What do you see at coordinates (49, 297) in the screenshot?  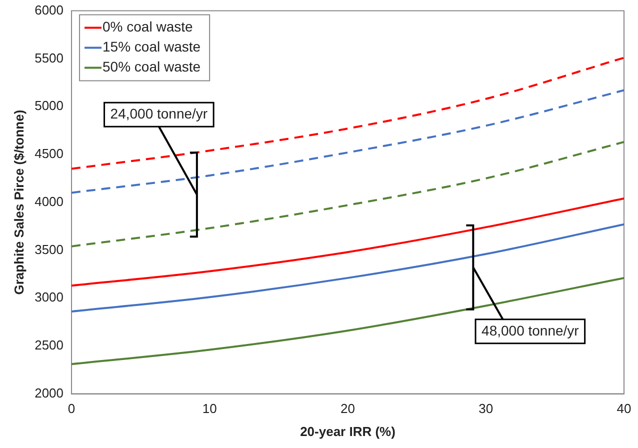 I see `y-tick-label: 3000` at bounding box center [49, 297].